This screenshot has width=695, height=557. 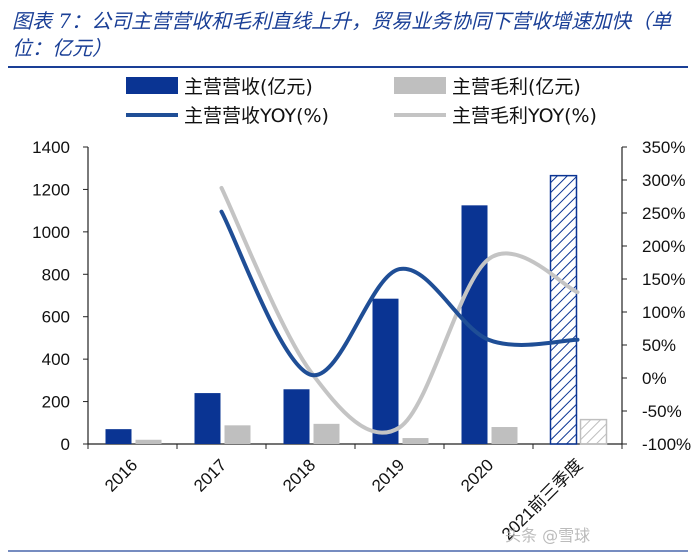 I want to click on x-tick-label: 2016, so click(x=121, y=475).